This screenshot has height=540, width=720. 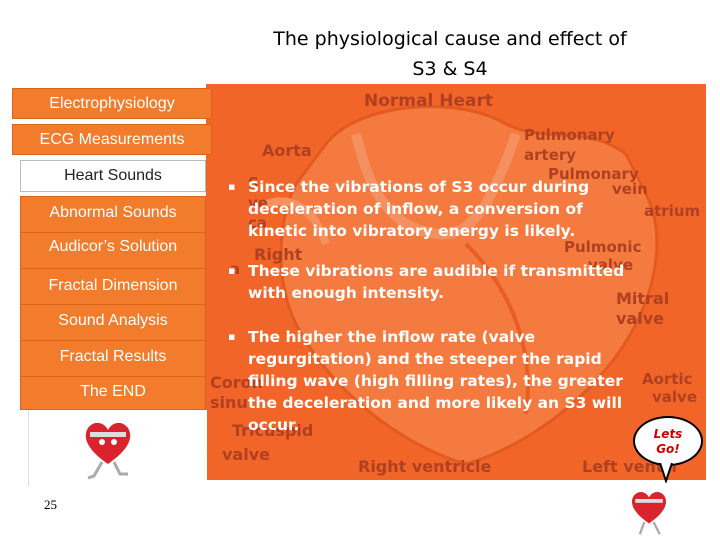 What do you see at coordinates (229, 402) in the screenshot?
I see `label-sinu: sinu` at bounding box center [229, 402].